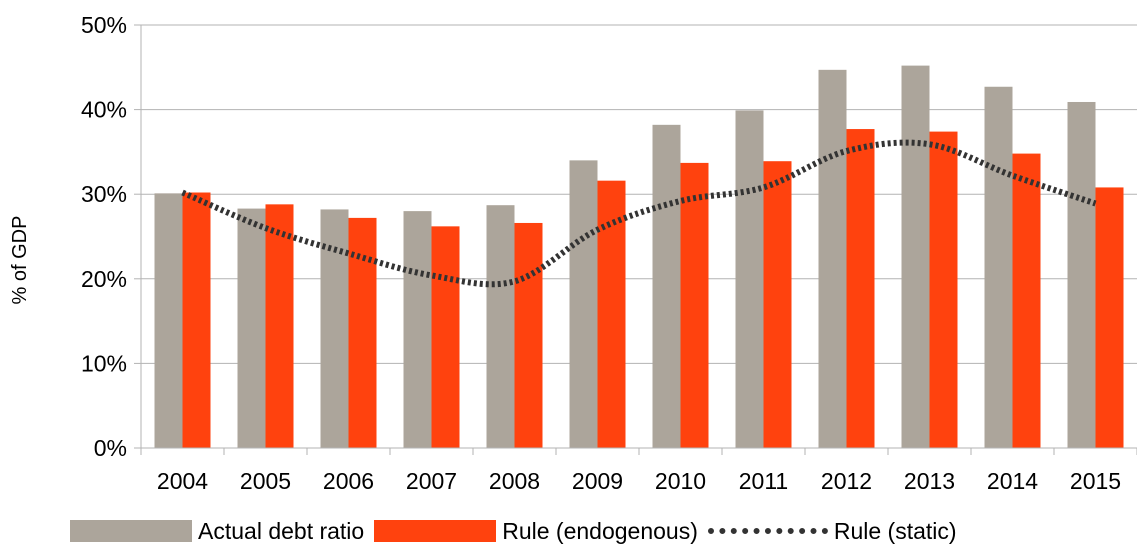  I want to click on x-tick-label: 2013, so click(929, 481).